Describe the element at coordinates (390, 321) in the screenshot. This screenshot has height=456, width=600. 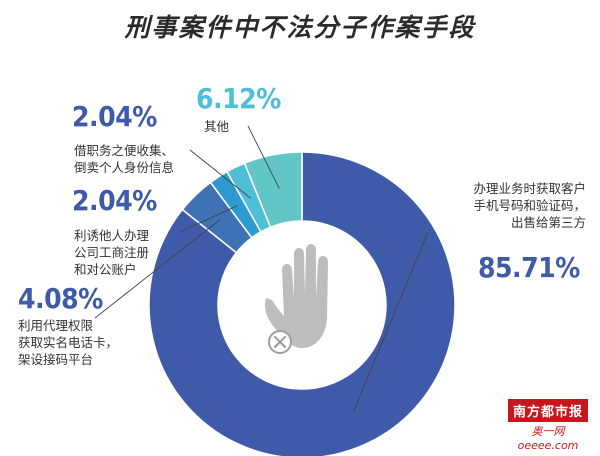
I see `leader-buy-sell` at that location.